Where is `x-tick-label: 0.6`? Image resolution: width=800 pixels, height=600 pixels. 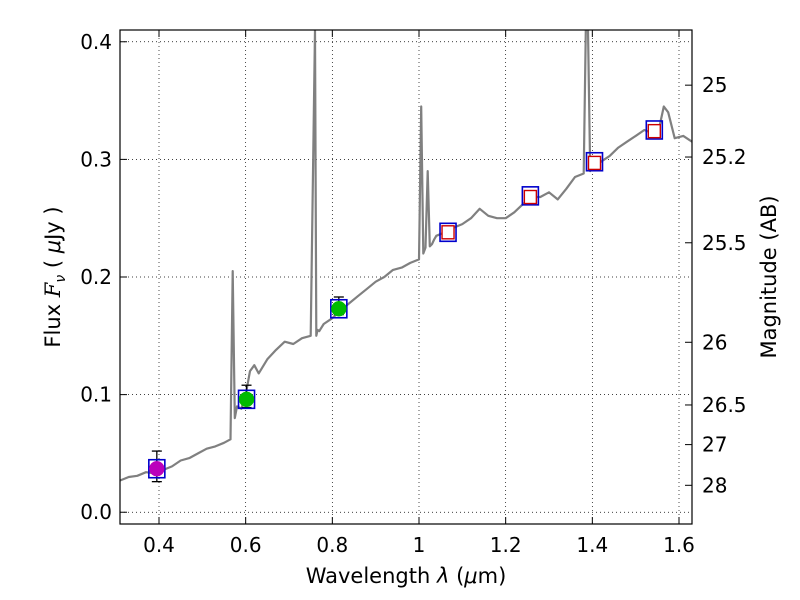 x-tick-label: 0.6 is located at coordinates (246, 545).